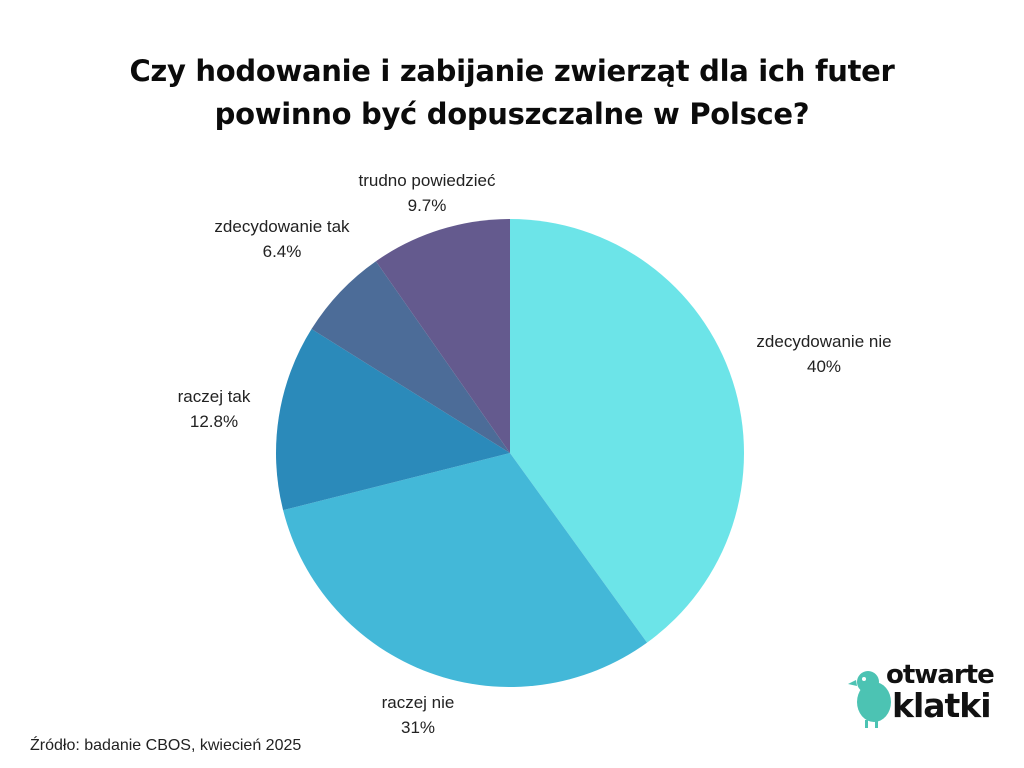 Image resolution: width=1024 pixels, height=768 pixels. I want to click on slice-value-label-1: 40%, so click(824, 366).